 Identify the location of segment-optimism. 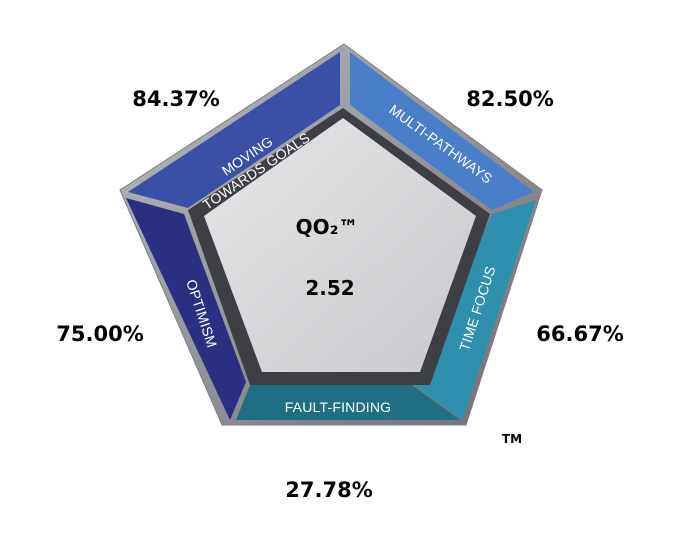
(186, 309).